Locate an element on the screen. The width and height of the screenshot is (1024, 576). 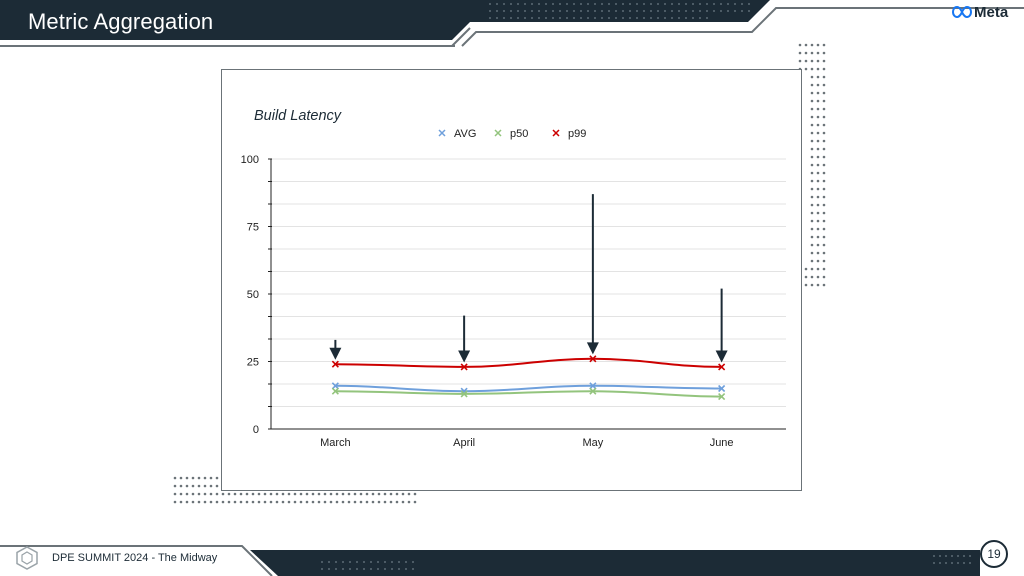
series-line-avg is located at coordinates (528, 388).